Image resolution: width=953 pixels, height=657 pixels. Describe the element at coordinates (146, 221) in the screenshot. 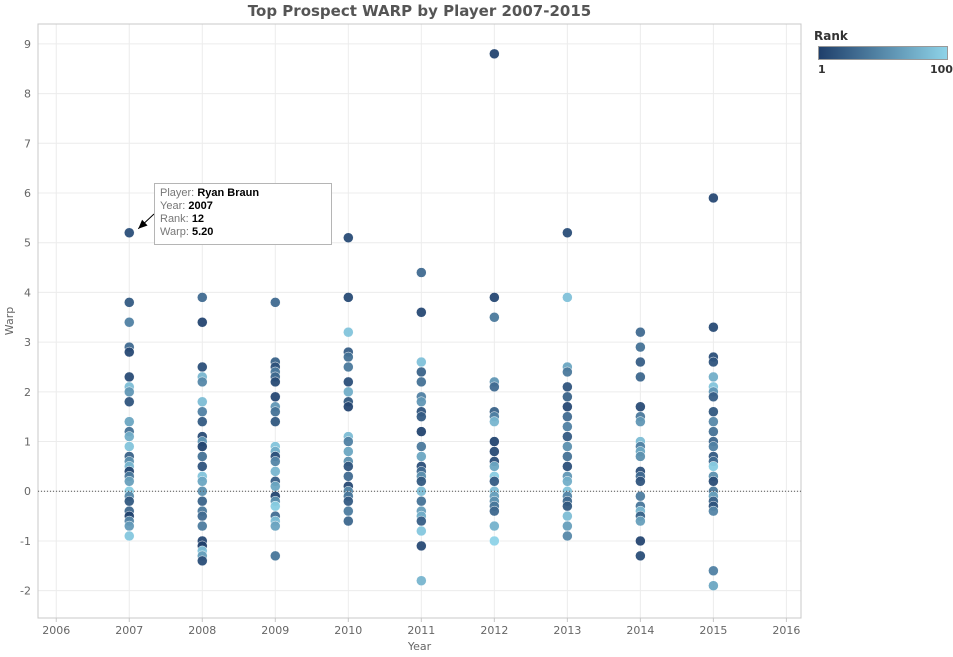

I see `tooltip-arrow` at that location.